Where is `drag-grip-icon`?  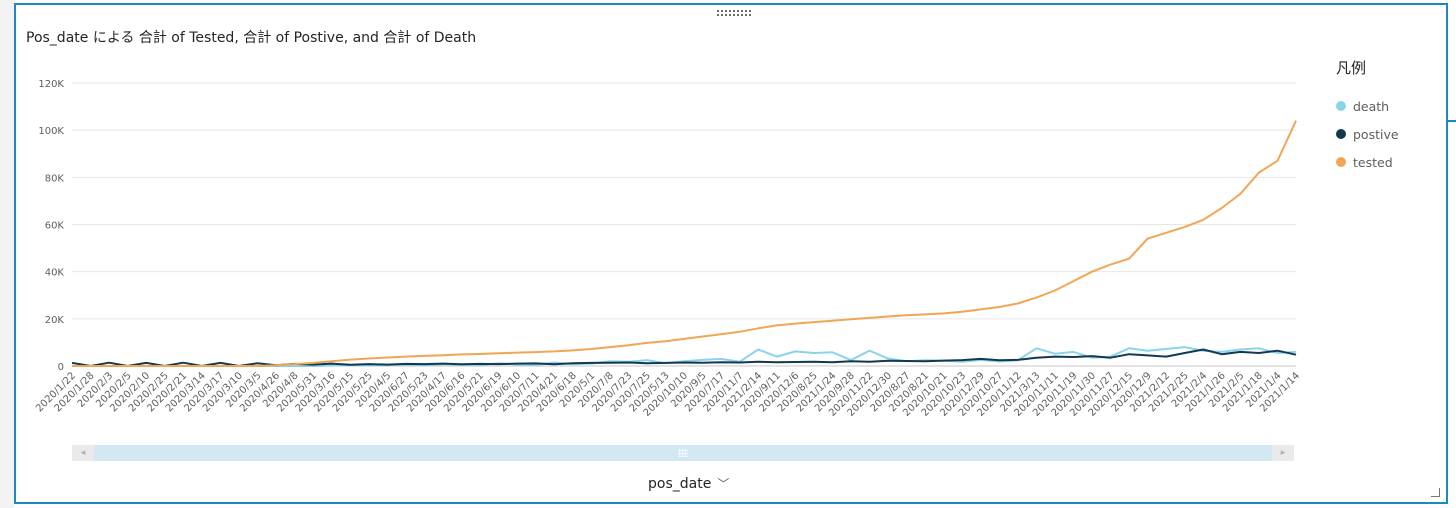
drag-grip-icon is located at coordinates (734, 13).